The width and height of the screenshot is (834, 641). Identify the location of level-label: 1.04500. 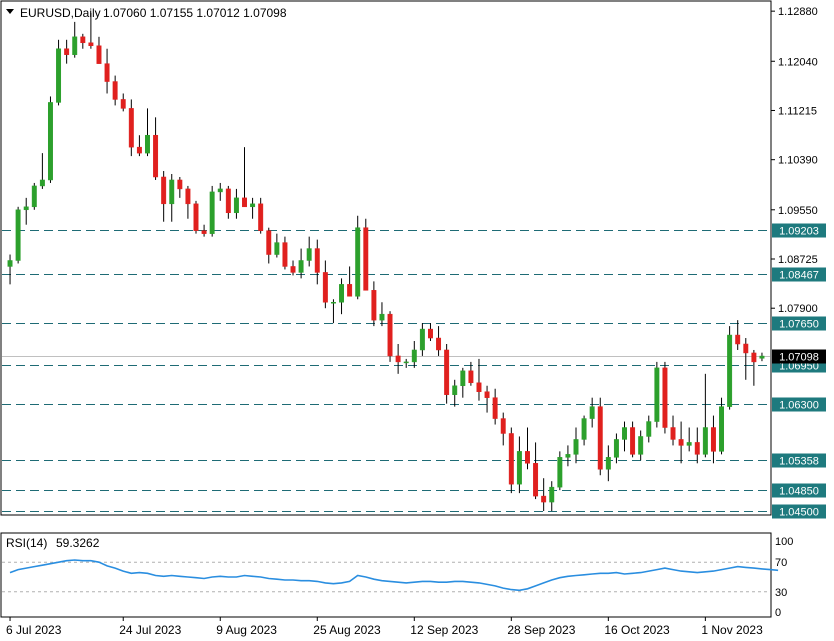
(799, 513).